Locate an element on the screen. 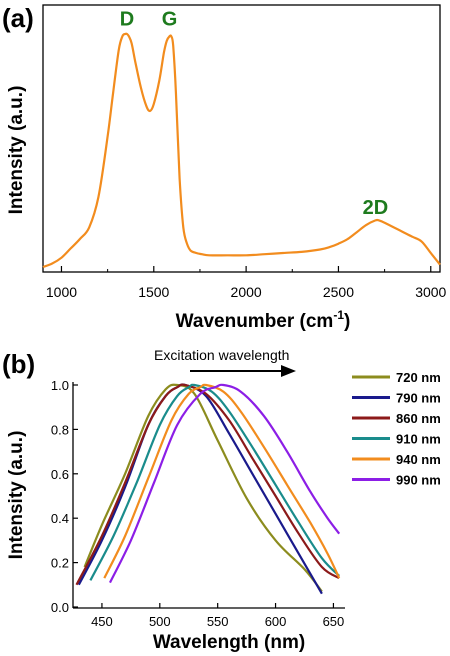 This screenshot has width=450, height=656. panel-b-x-tick-label: 600 is located at coordinates (276, 621).